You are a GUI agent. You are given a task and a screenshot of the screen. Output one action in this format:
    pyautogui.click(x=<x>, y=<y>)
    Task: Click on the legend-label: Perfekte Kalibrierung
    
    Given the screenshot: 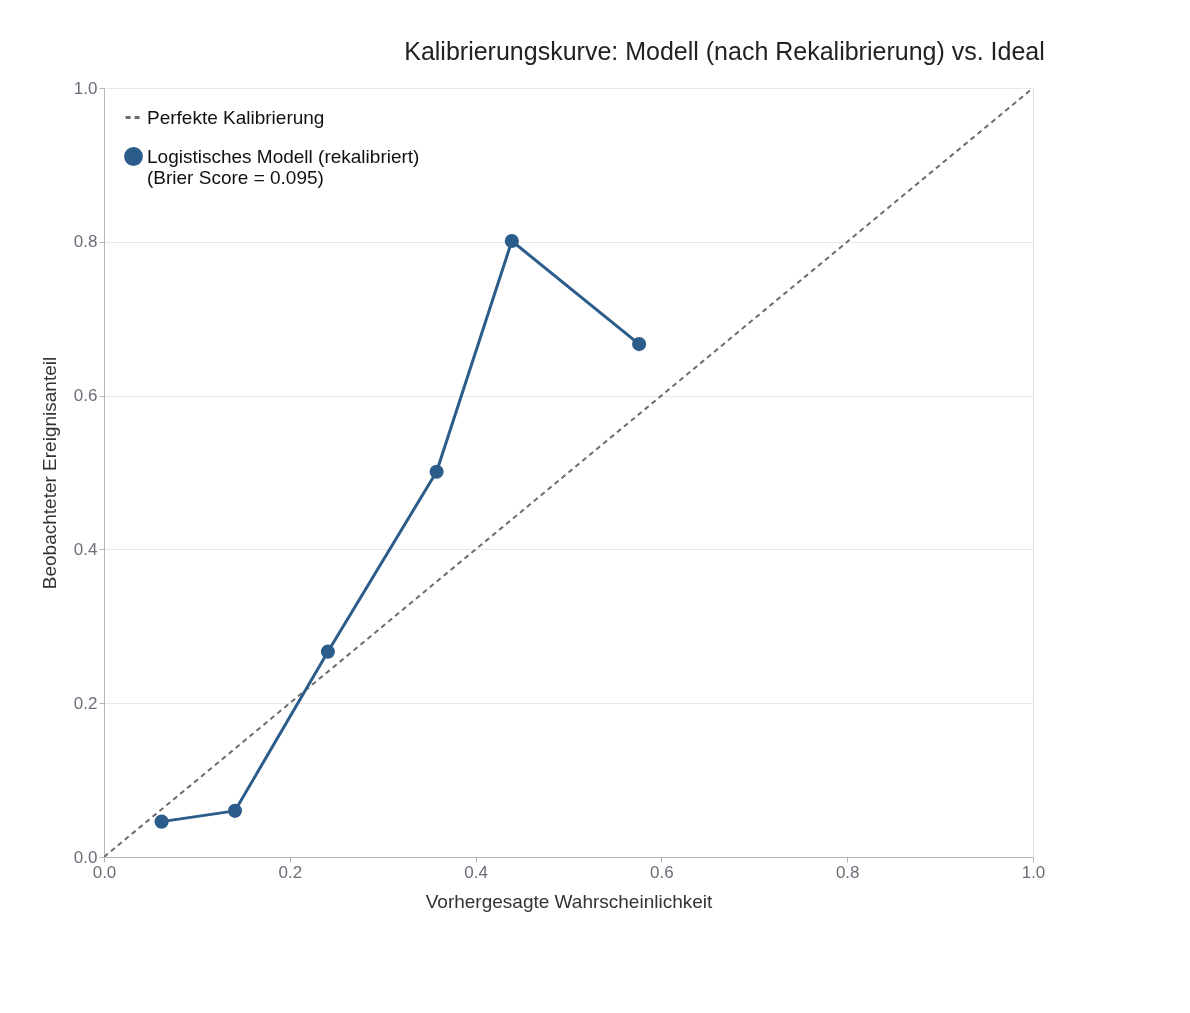 What is the action you would take?
    pyautogui.click(x=236, y=117)
    